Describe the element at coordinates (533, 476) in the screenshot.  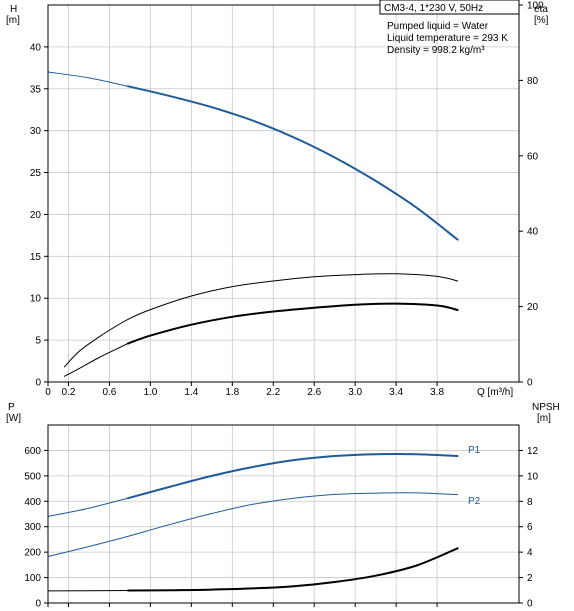
I see `right-y-tick-label: 10` at that location.